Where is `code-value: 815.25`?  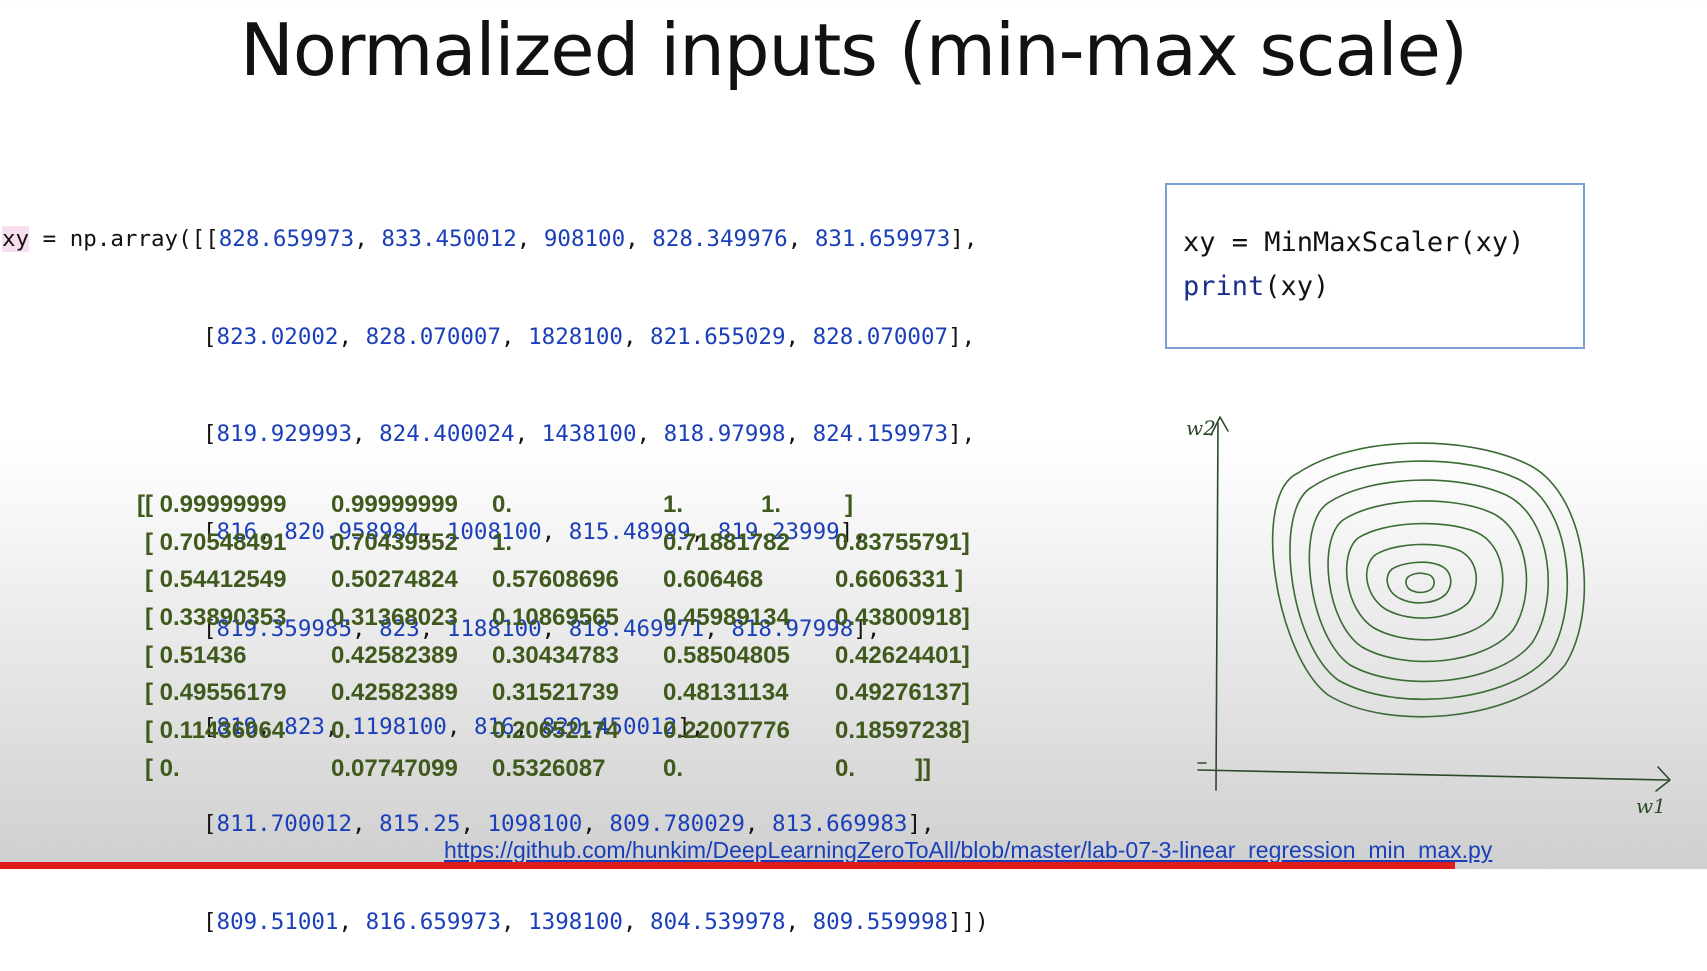 code-value: 815.25 is located at coordinates (420, 824).